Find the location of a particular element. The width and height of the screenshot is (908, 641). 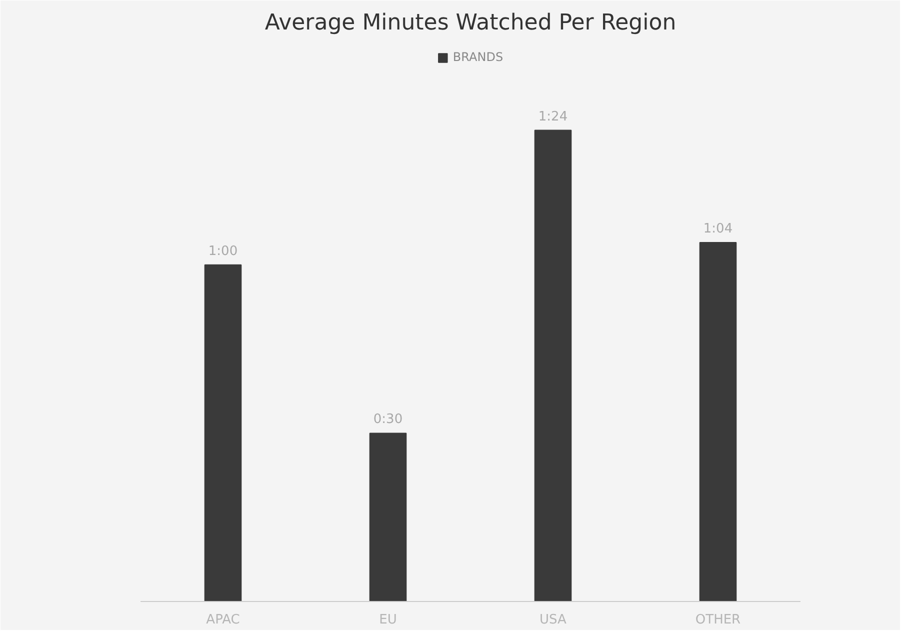

x-tick-label: APAC is located at coordinates (223, 620).